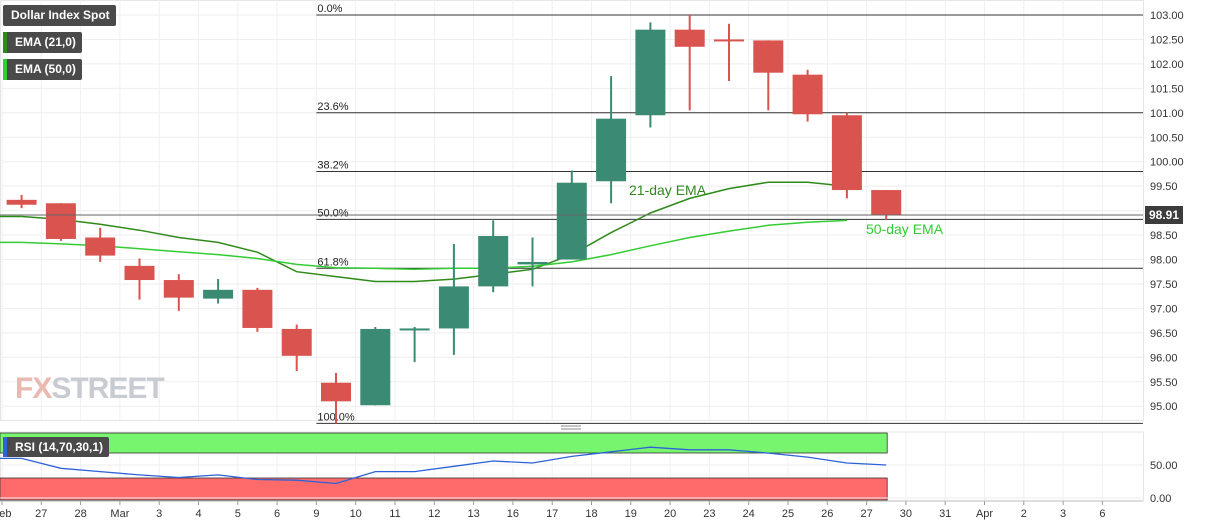  What do you see at coordinates (90, 388) in the screenshot?
I see `fxstreet-watermark: FXSTREET` at bounding box center [90, 388].